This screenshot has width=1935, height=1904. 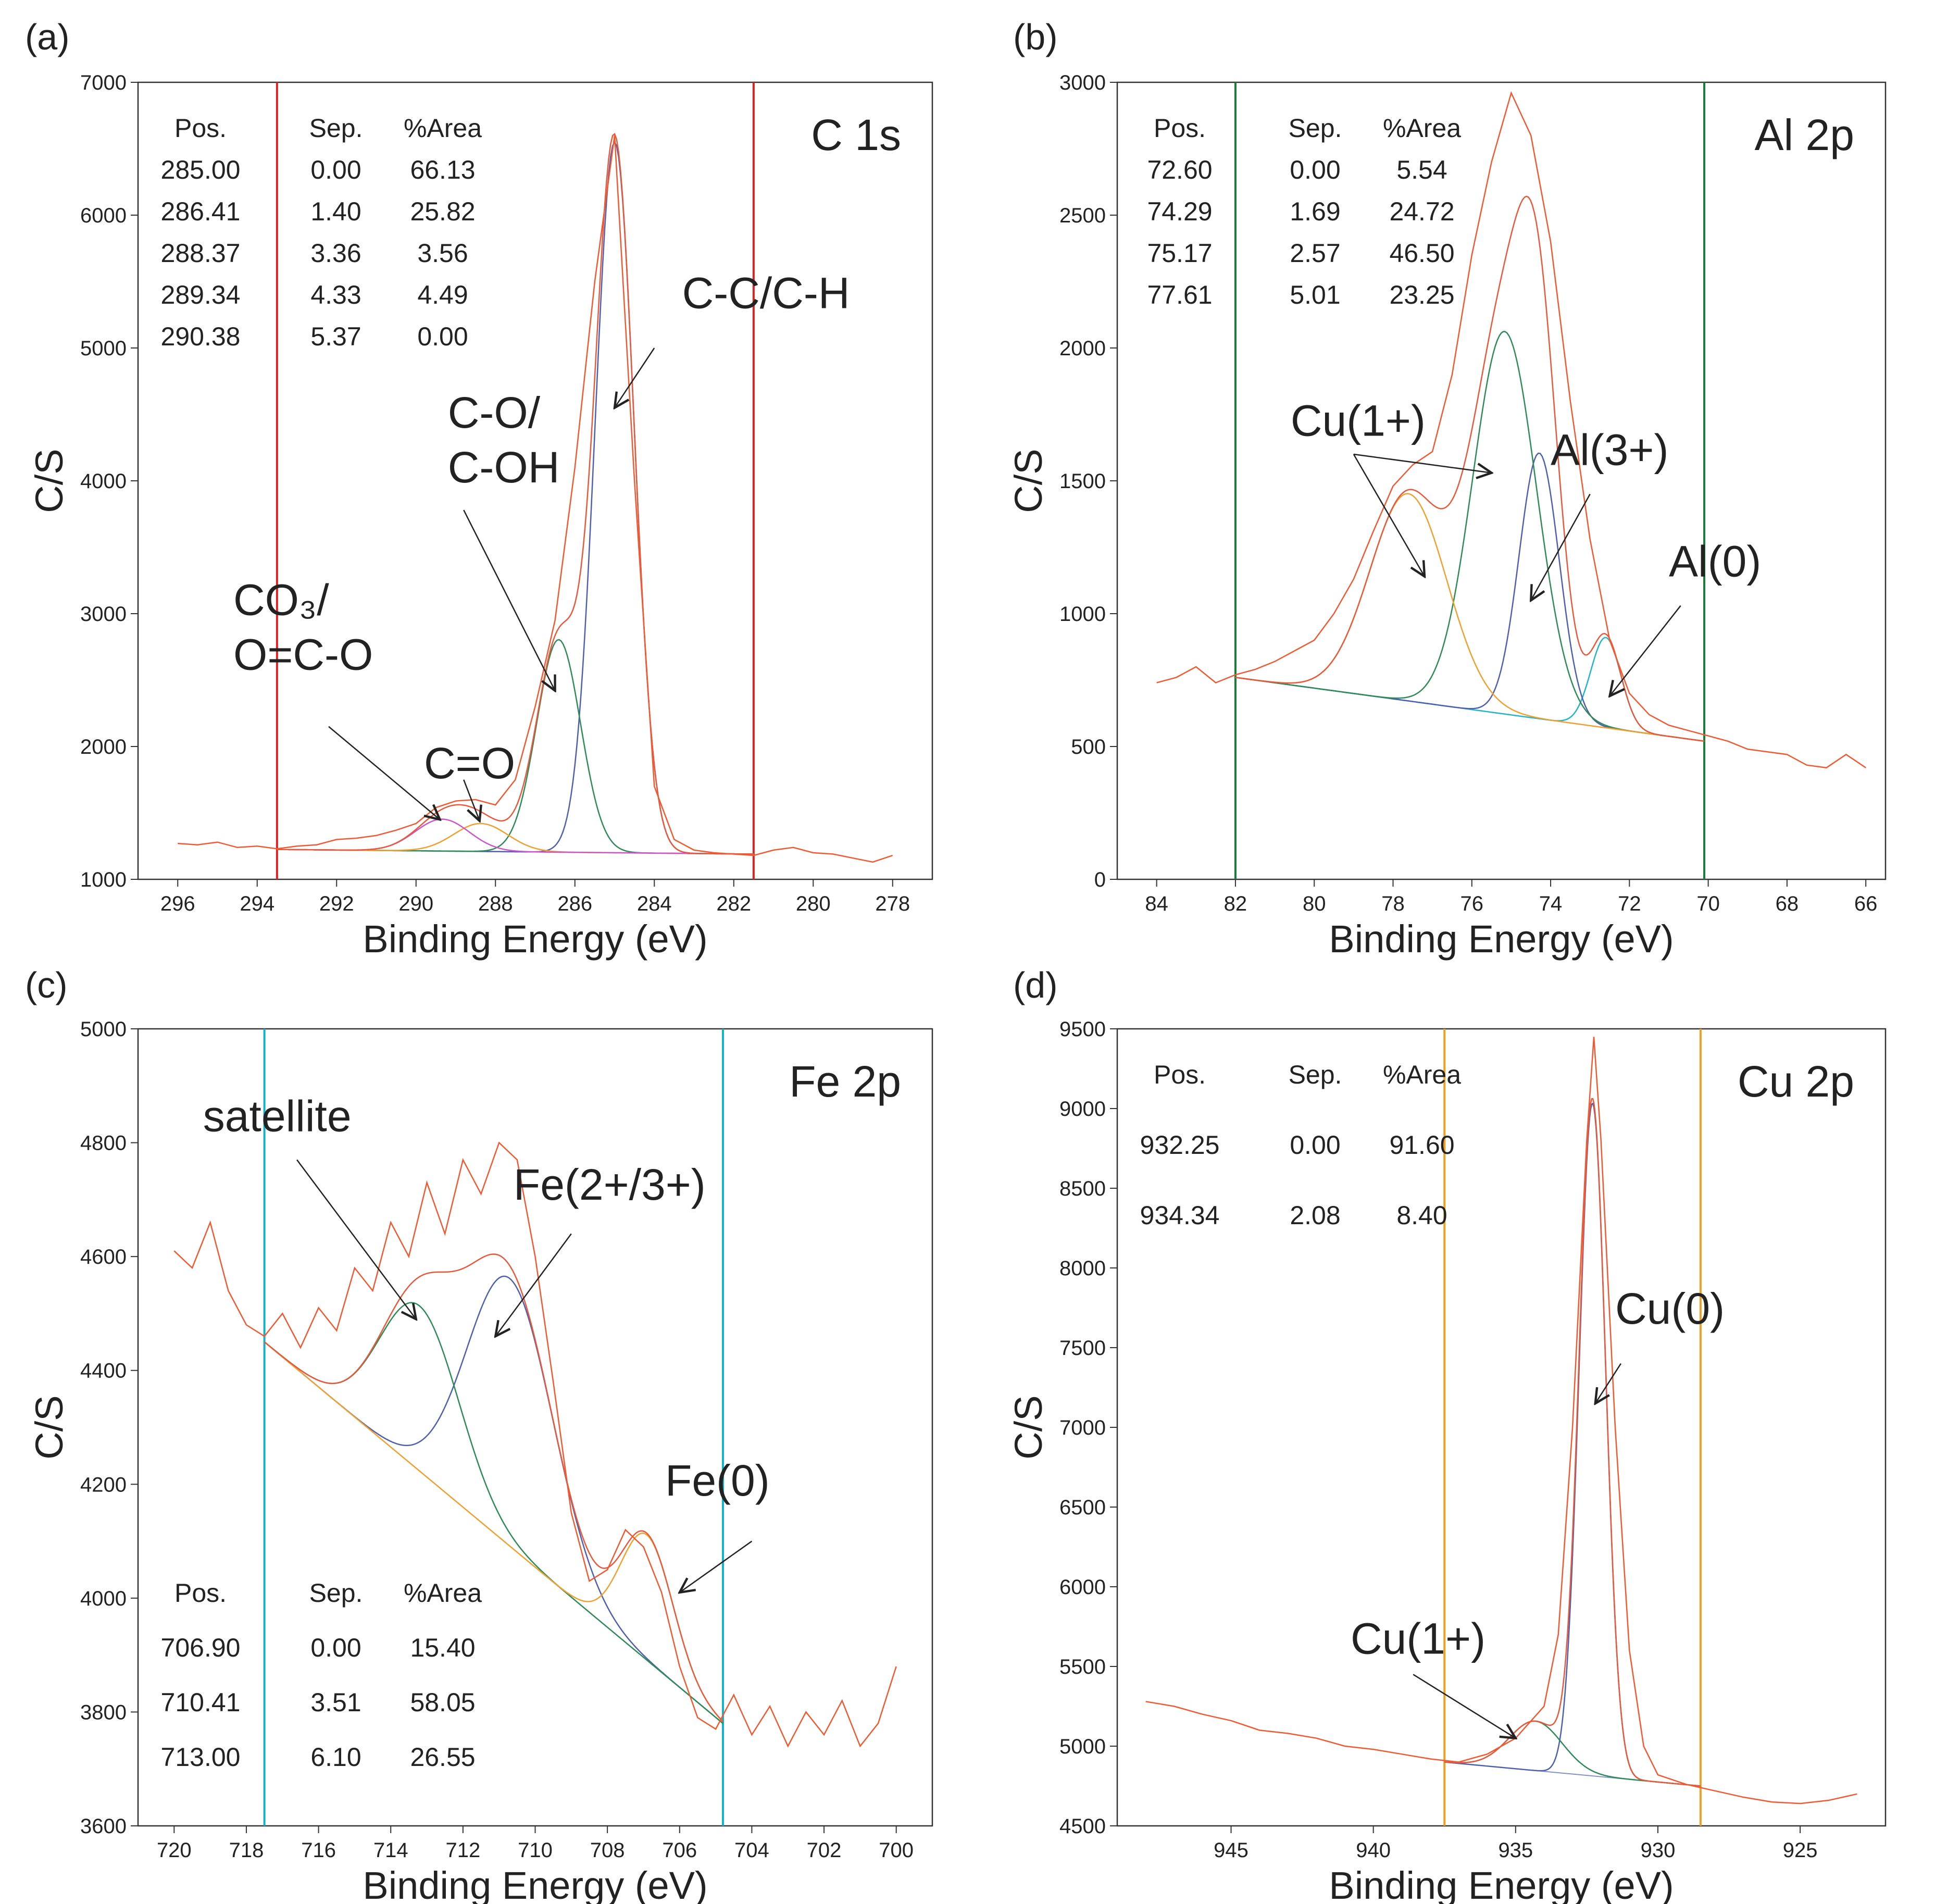 What do you see at coordinates (201, 1702) in the screenshot?
I see `table-cell: 710.41` at bounding box center [201, 1702].